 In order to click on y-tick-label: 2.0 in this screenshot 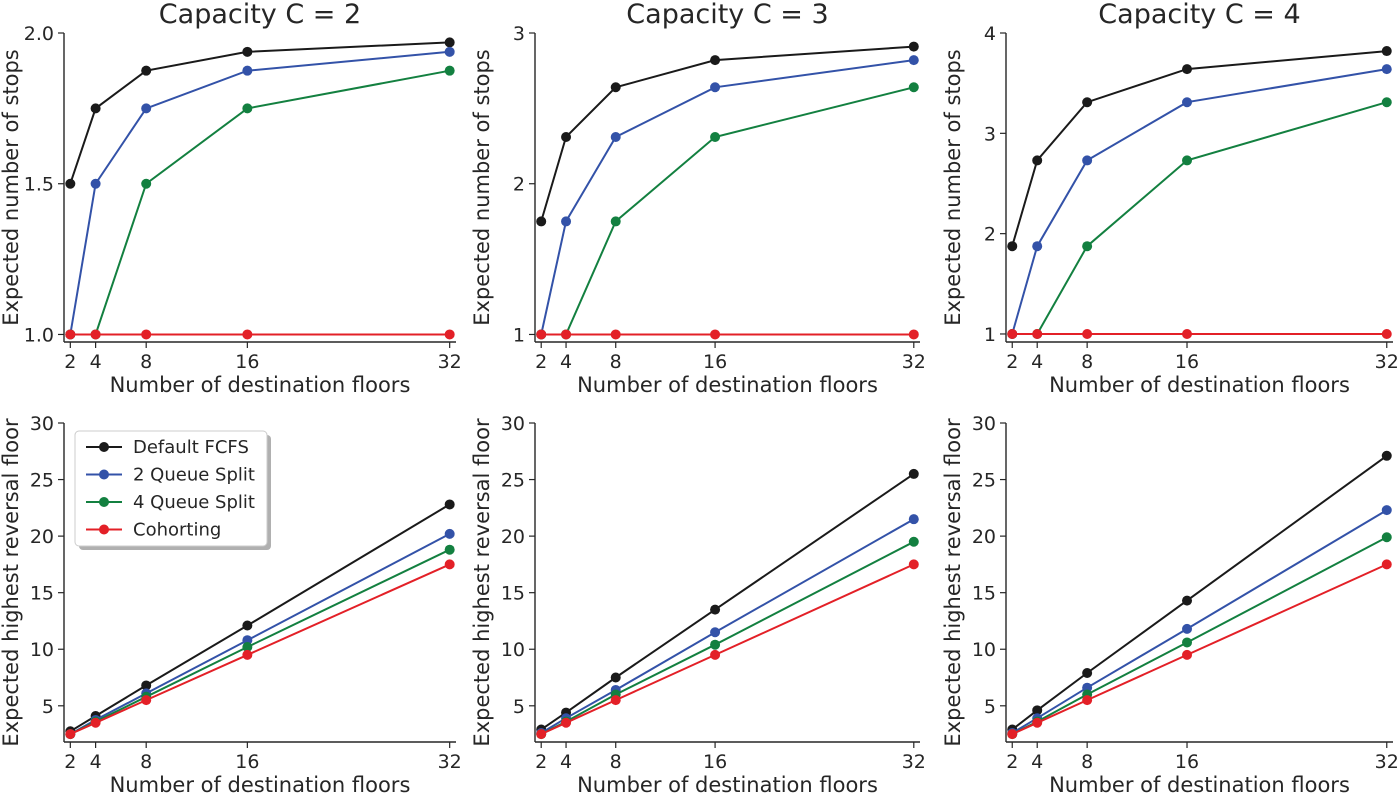, I will do `click(39, 34)`.